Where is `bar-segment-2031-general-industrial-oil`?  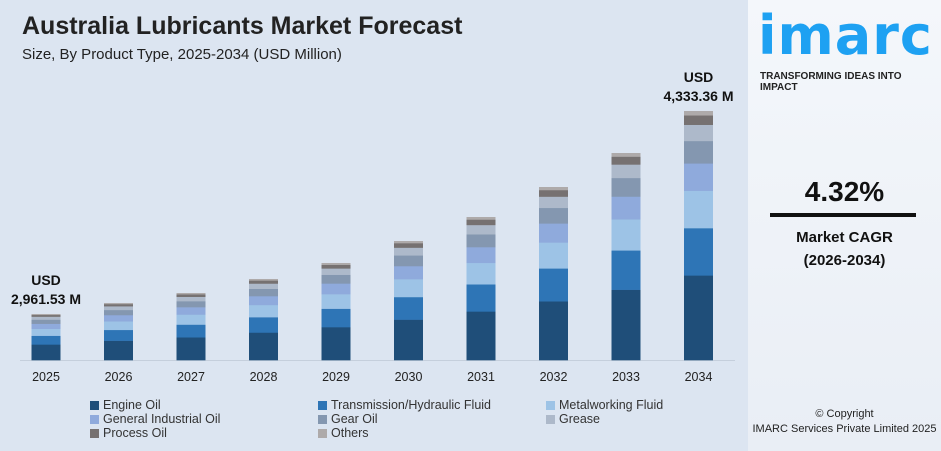 bar-segment-2031-general-industrial-oil is located at coordinates (481, 255).